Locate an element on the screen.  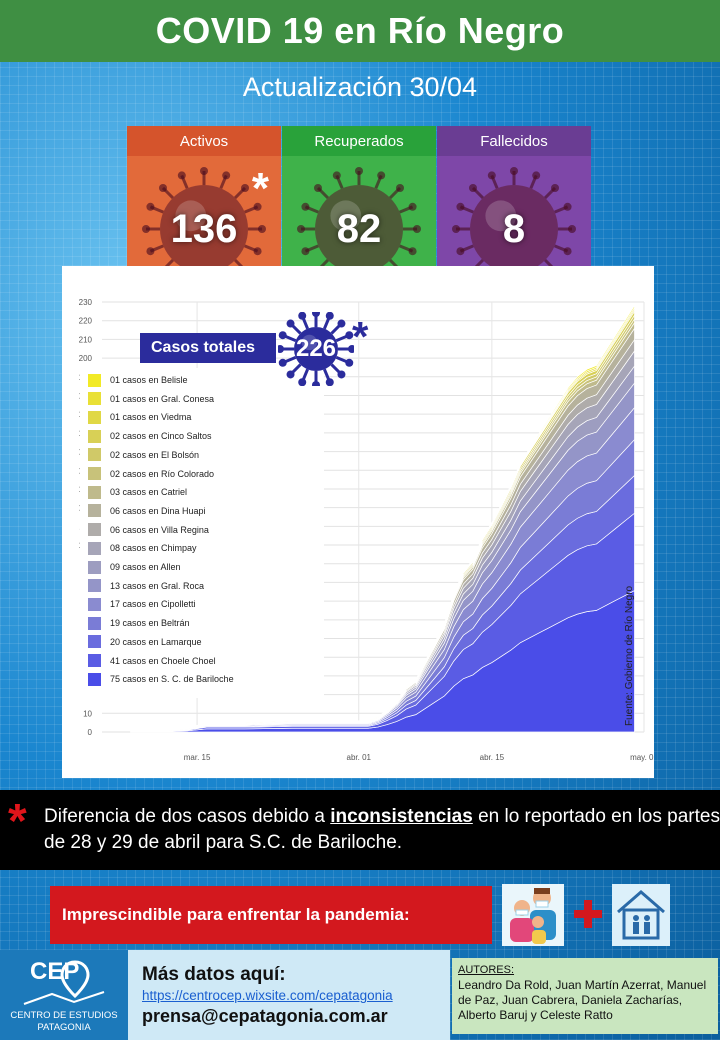
legend-label: 13 casos en Gral. Roca is located at coordinates (157, 585).